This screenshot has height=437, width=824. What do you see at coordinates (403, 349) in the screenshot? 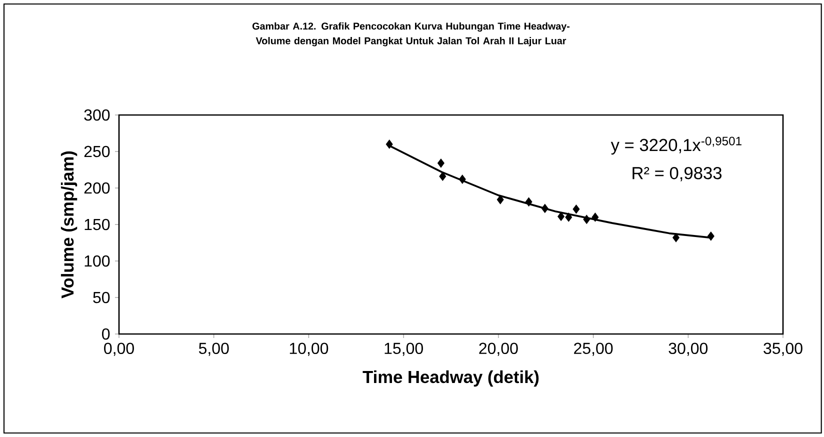
I see `x-tick-label: 15,00` at bounding box center [403, 349].